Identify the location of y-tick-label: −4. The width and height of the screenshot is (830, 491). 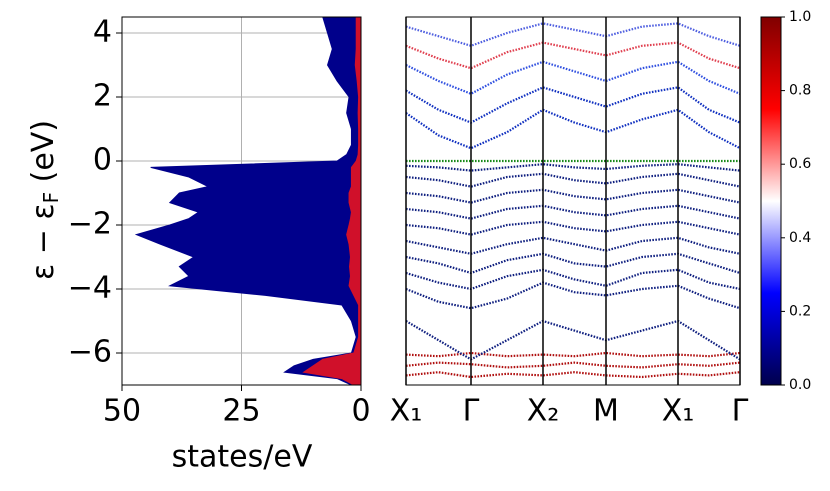
(90, 288).